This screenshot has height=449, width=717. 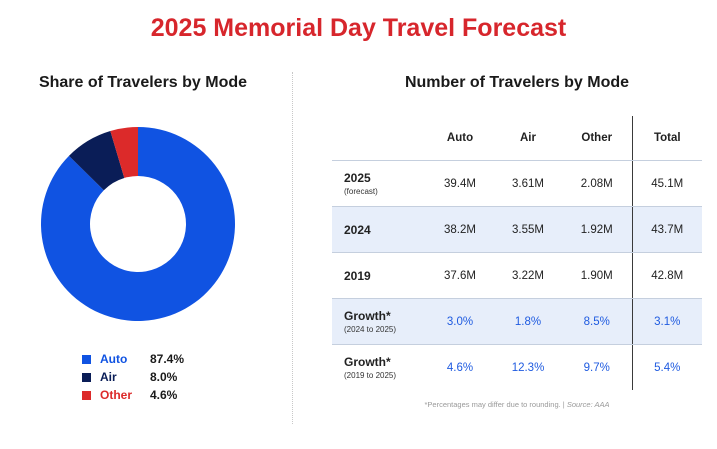 I want to click on cell-total: 42.8M, so click(x=666, y=275).